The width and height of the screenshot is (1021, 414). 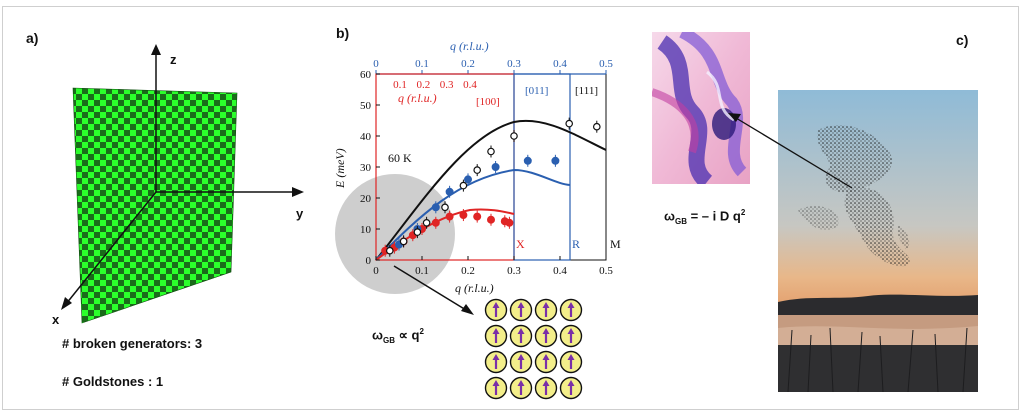 What do you see at coordinates (421, 331) in the screenshot?
I see `panel-b-equation-sup: 2` at bounding box center [421, 331].